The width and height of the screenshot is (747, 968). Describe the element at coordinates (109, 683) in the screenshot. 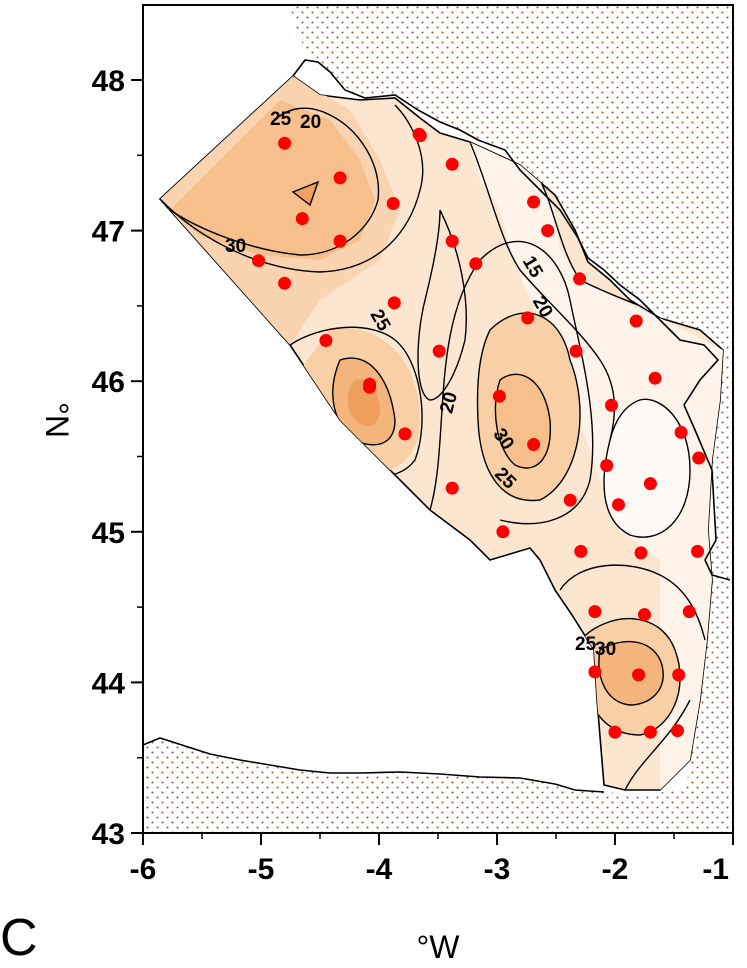

I see `y-tick-label: 44` at that location.